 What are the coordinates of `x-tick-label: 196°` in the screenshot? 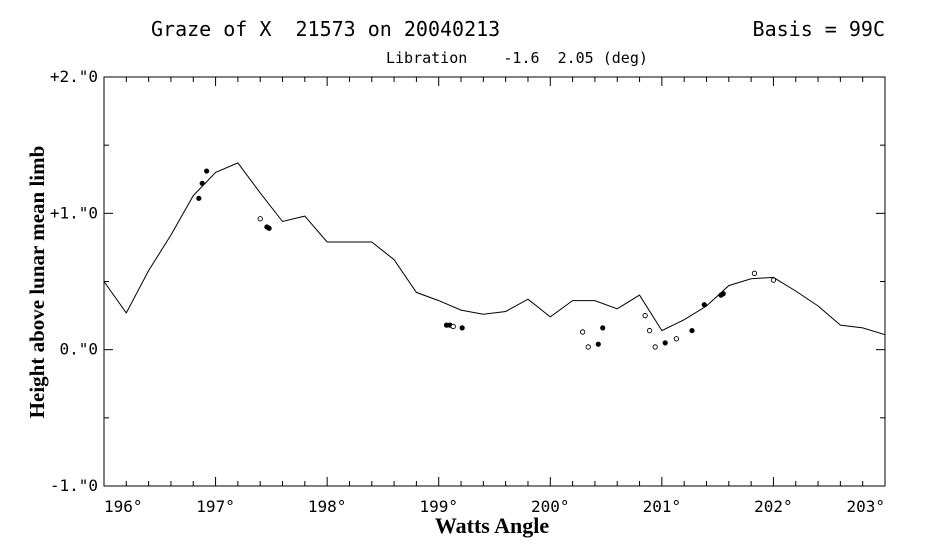 It's located at (123, 506).